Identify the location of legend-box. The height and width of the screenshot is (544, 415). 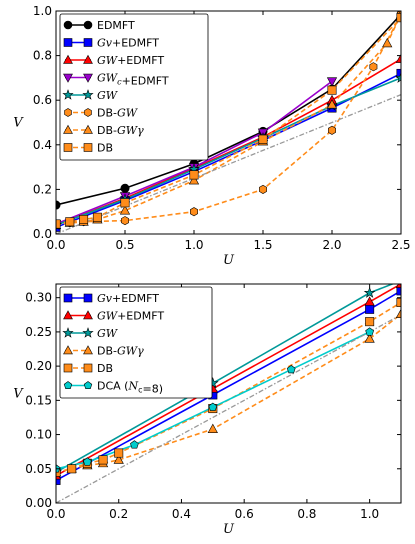
(136, 342).